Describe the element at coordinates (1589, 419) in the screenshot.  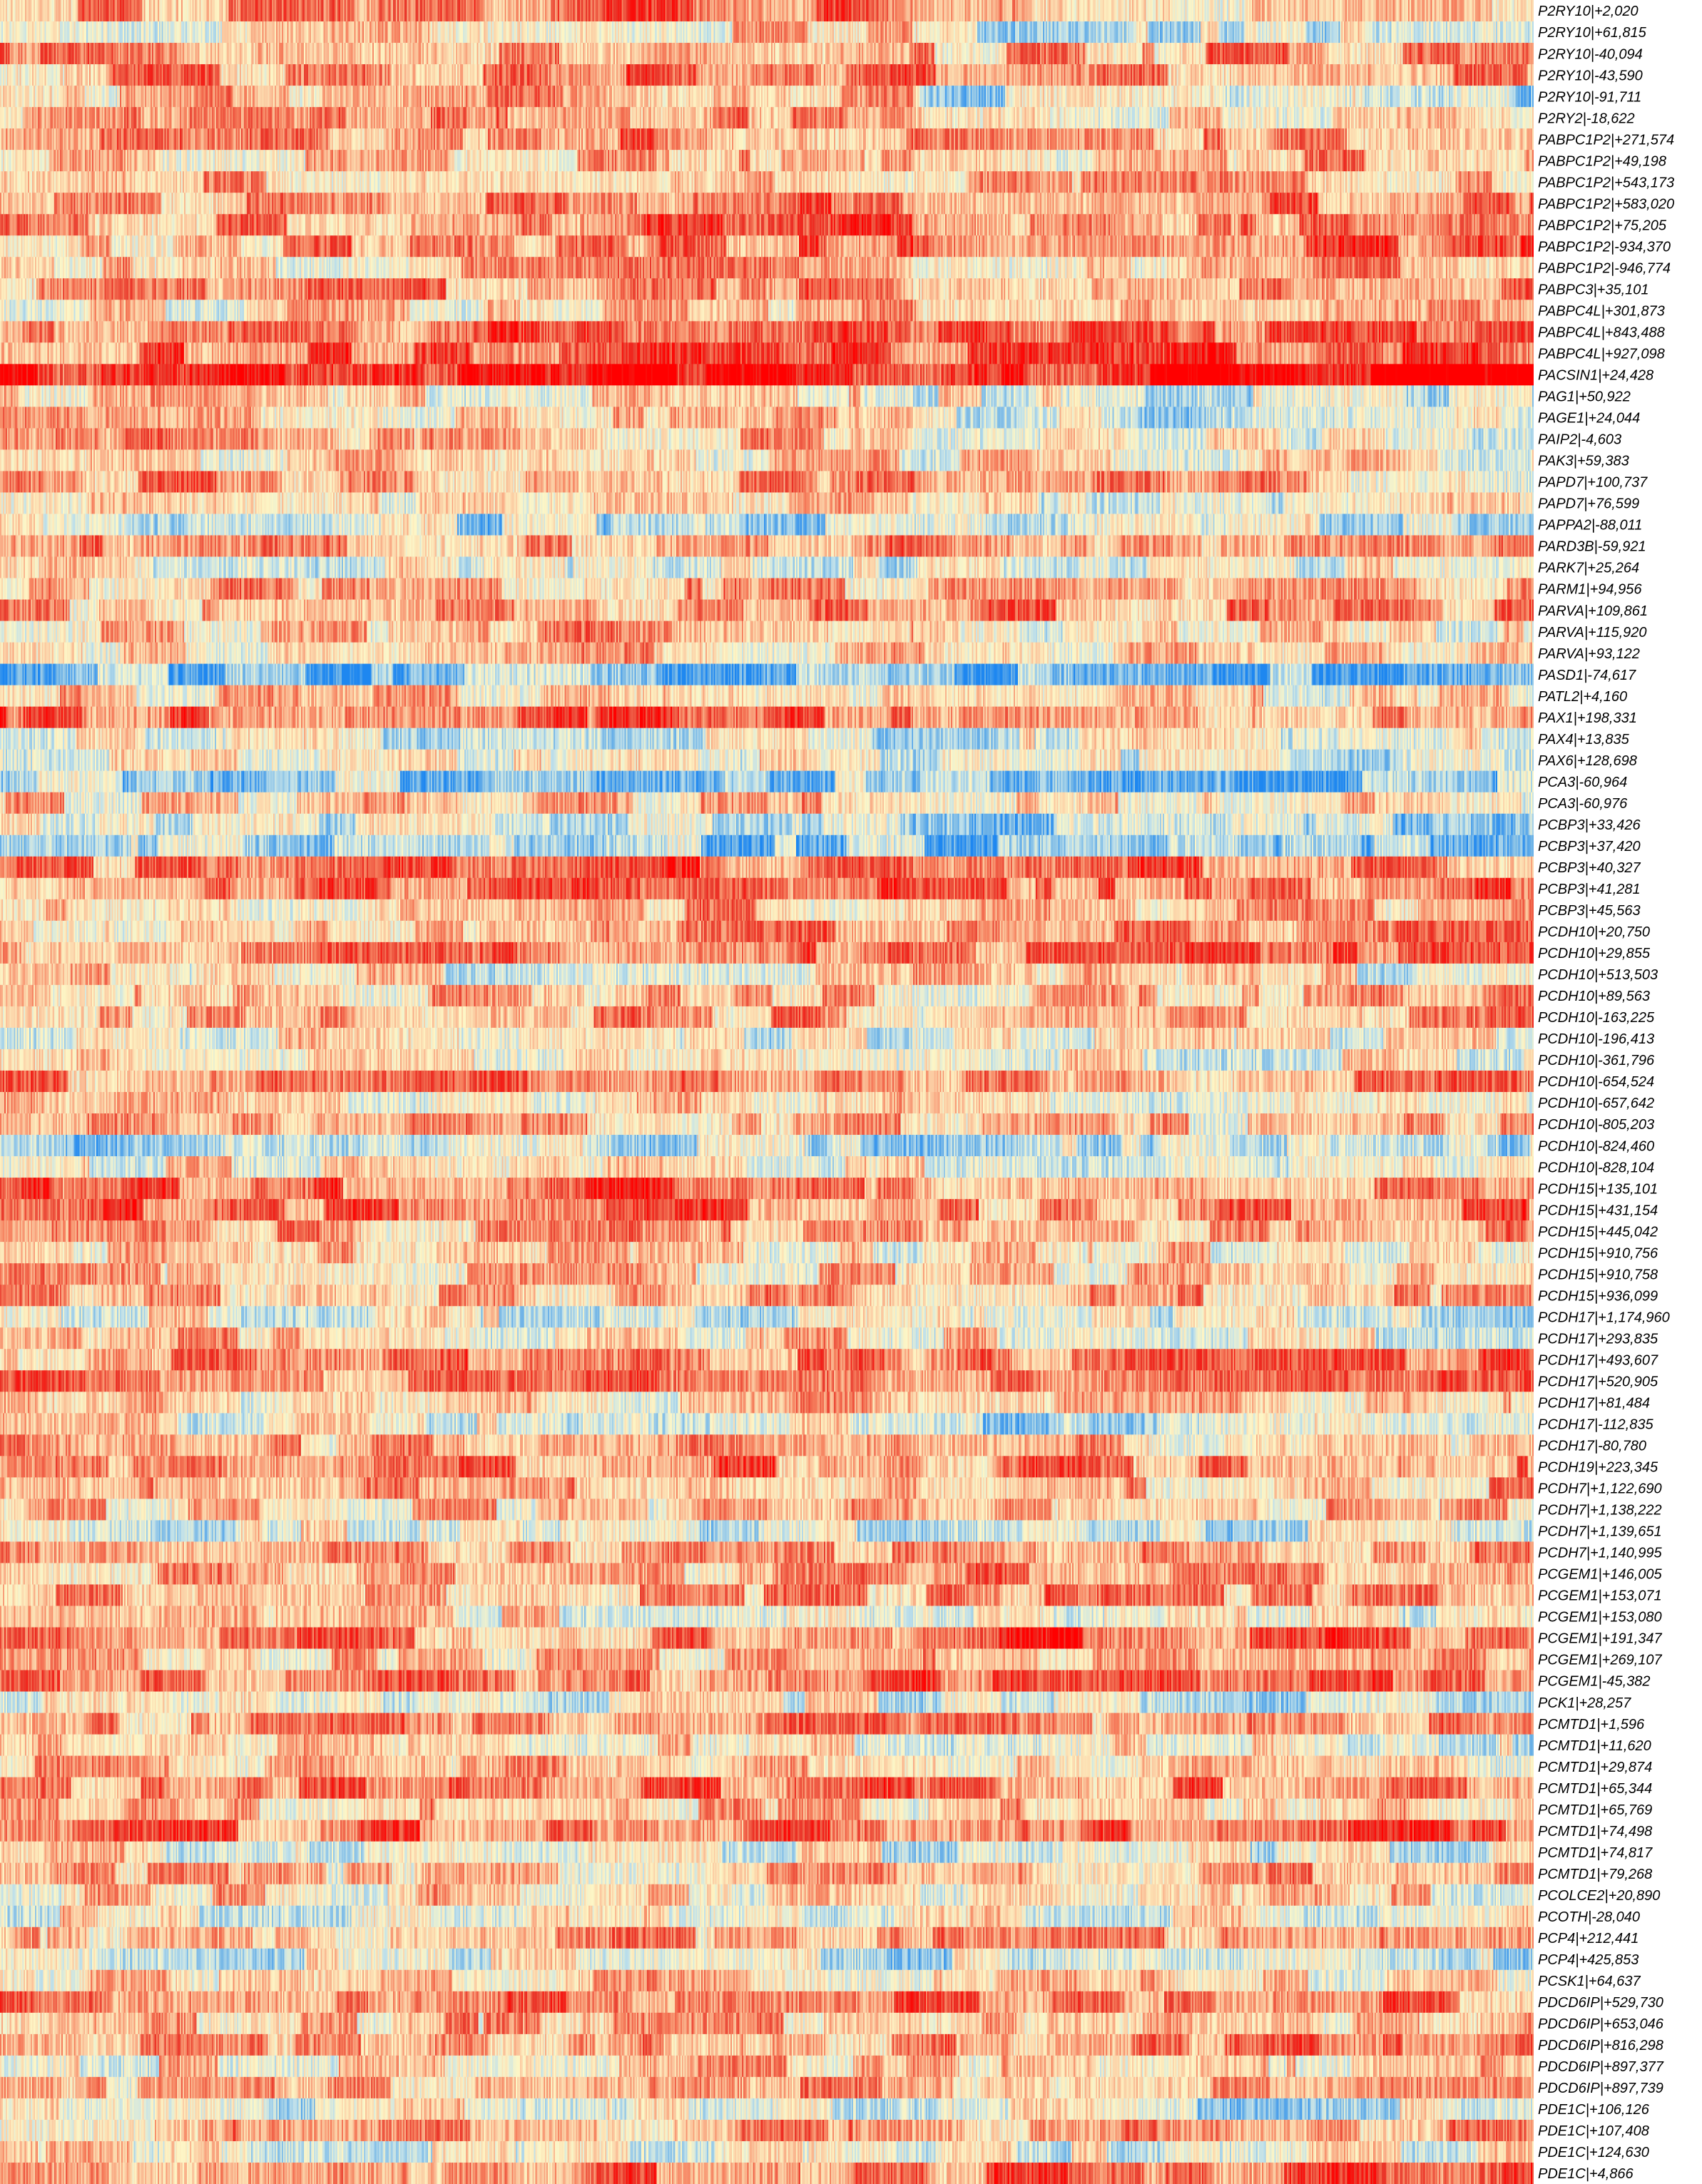
I see `row-label: PAGE1|+24,044` at that location.